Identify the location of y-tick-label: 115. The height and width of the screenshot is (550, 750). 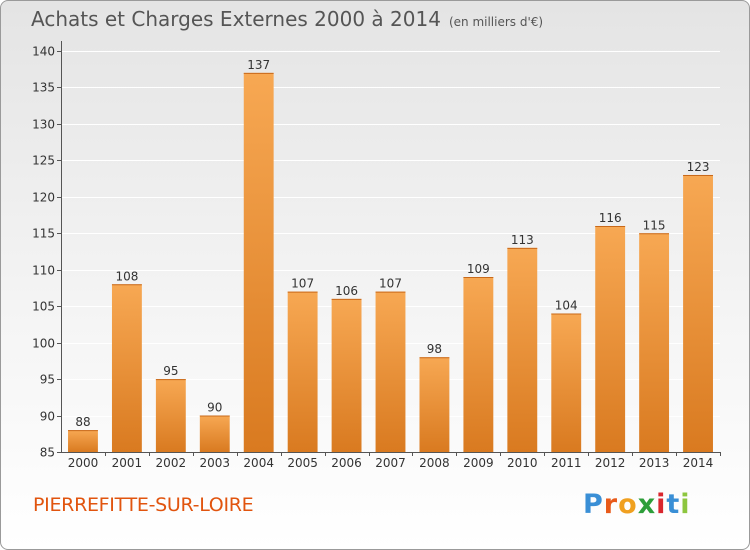
(43, 234).